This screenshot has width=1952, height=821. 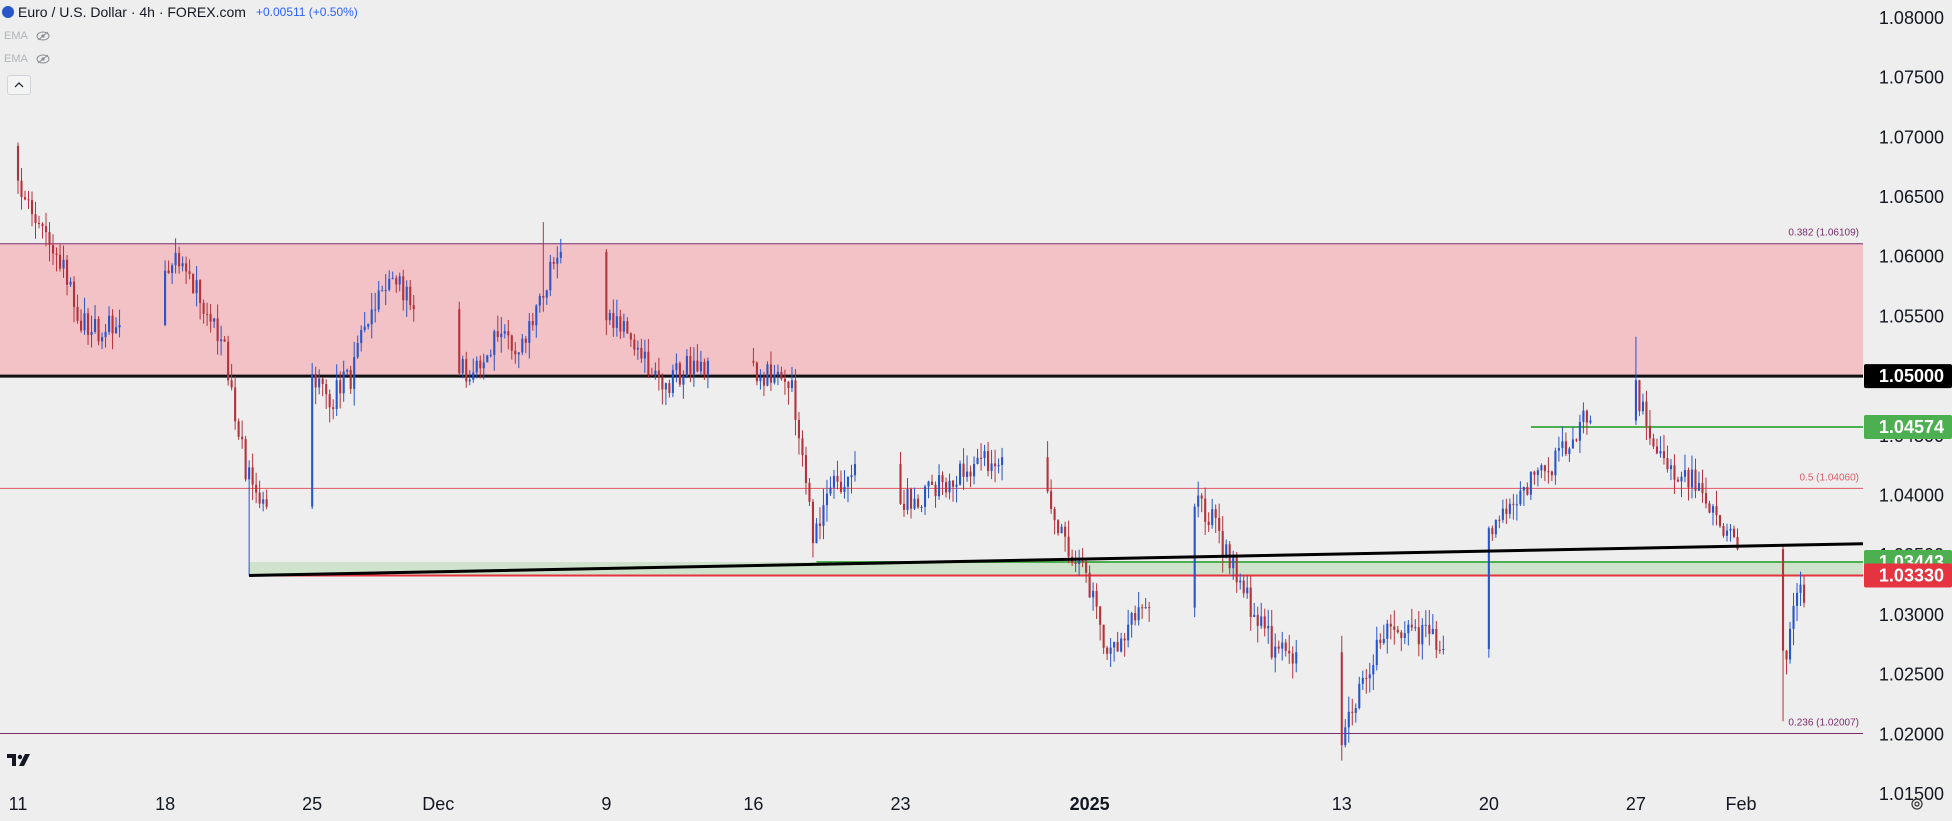 What do you see at coordinates (900, 804) in the screenshot?
I see `x-tick-label: 23` at bounding box center [900, 804].